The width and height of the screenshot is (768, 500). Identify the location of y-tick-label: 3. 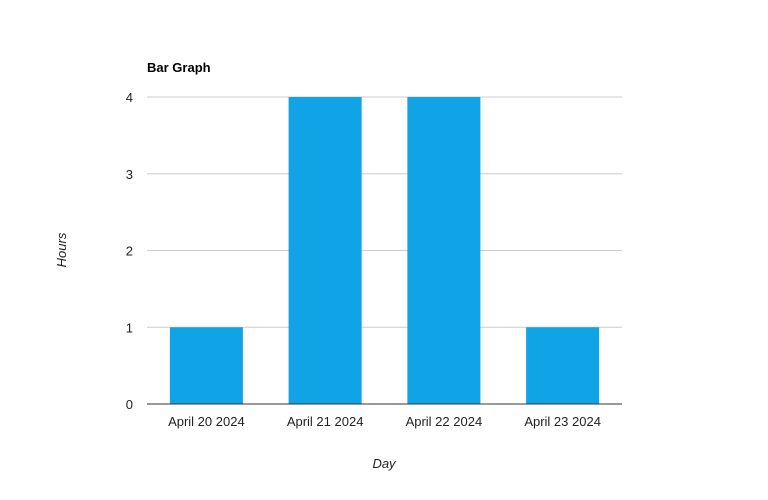
(129, 174).